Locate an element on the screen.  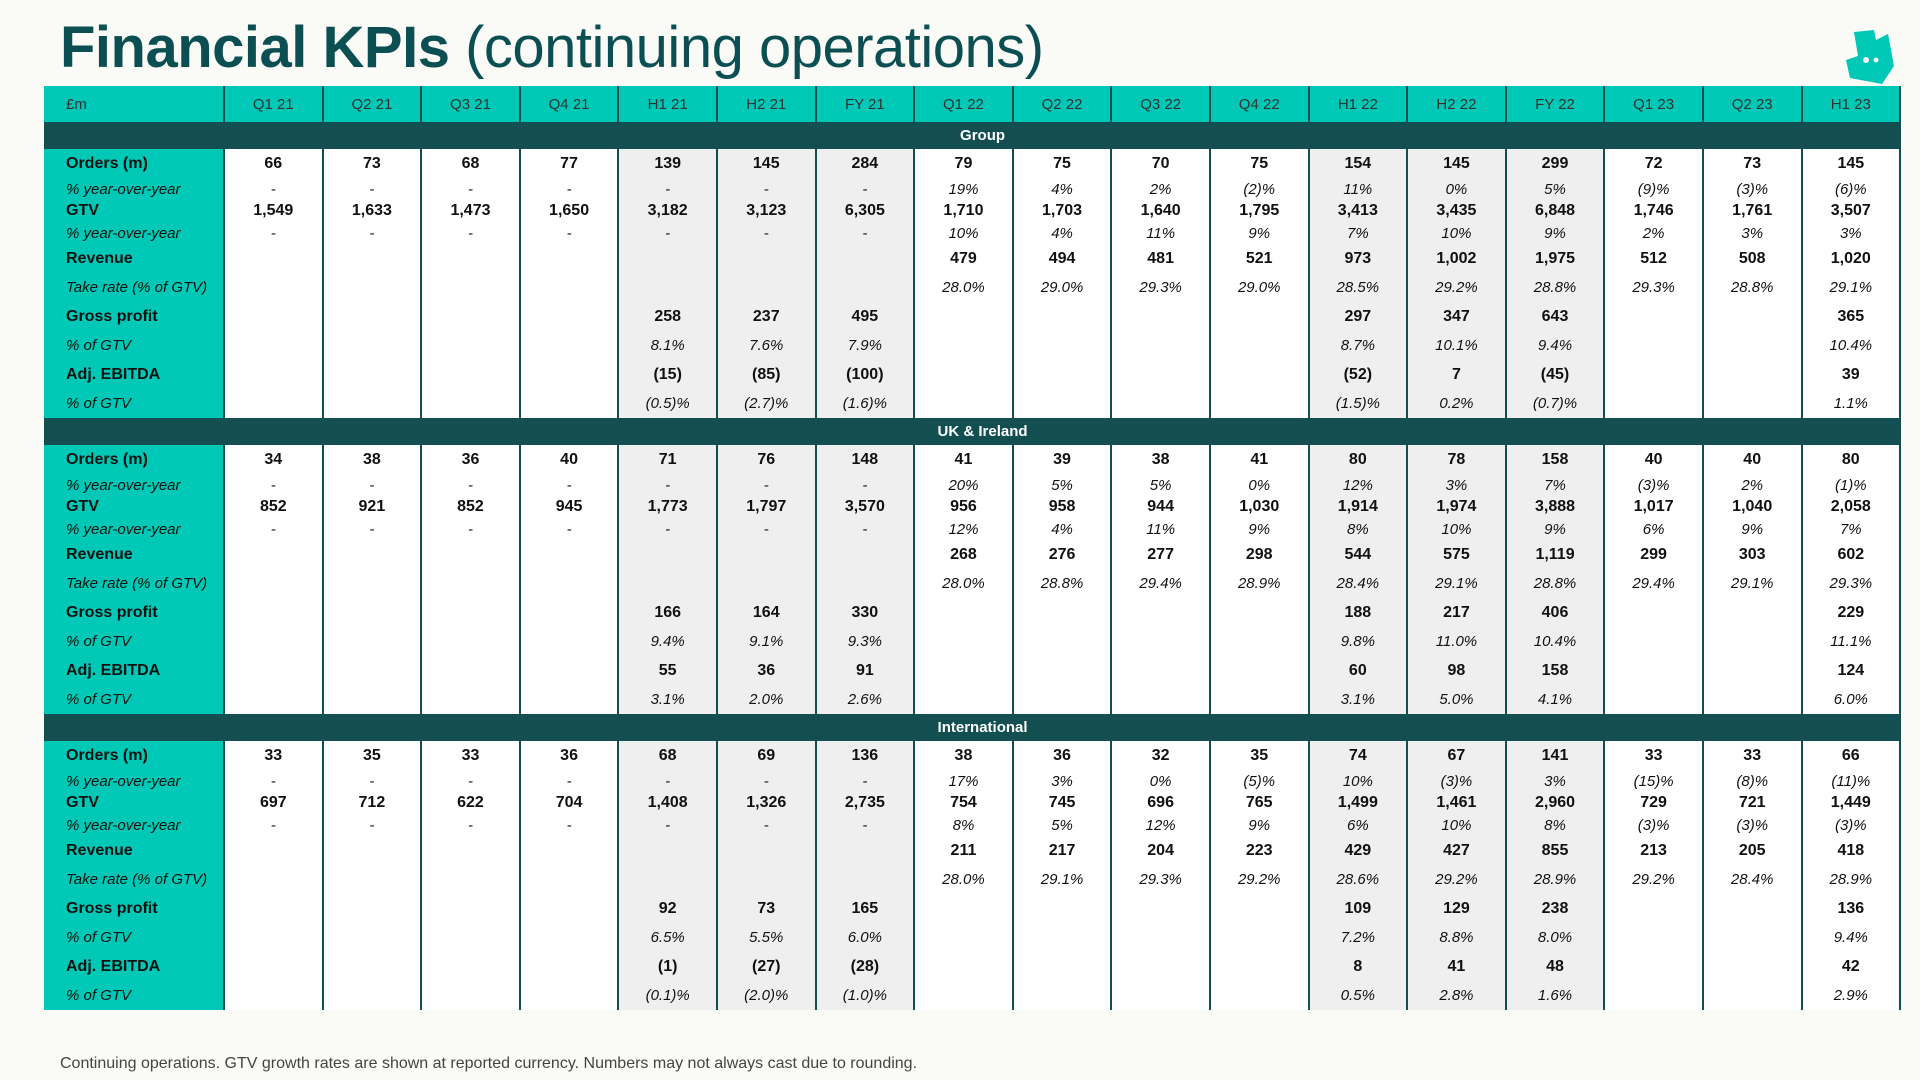
table-cell: 1,650 is located at coordinates (569, 211).